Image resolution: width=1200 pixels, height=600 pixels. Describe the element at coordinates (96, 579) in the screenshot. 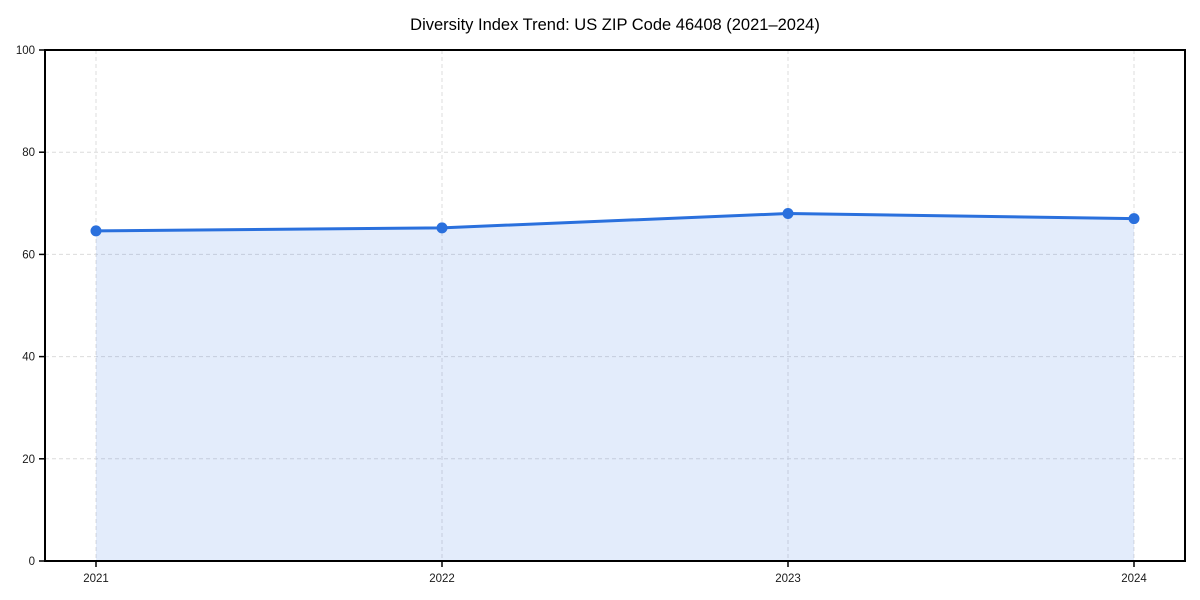

I see `x-axis-tick-label: 2021` at that location.